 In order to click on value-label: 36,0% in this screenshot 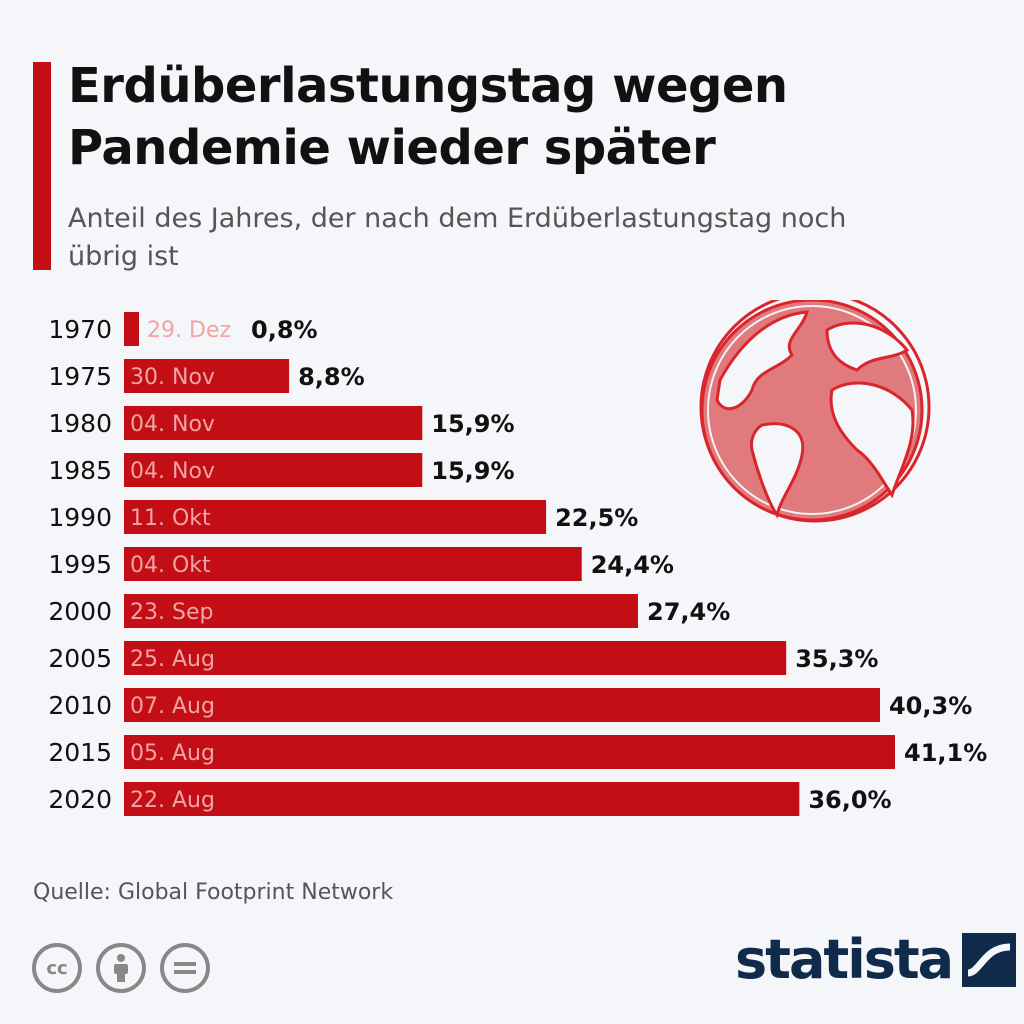, I will do `click(849, 800)`.